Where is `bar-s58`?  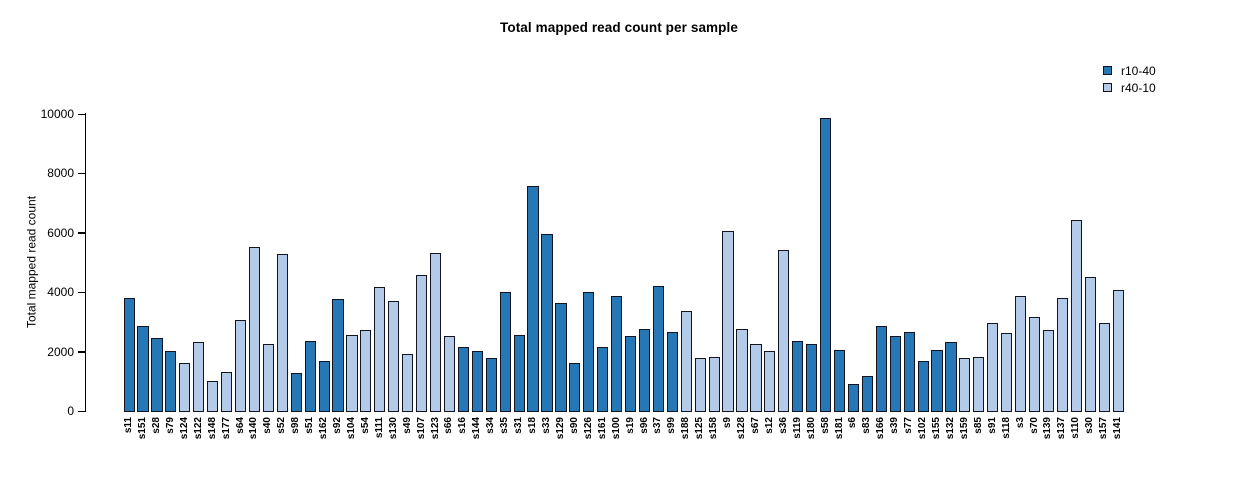
bar-s58 is located at coordinates (826, 264).